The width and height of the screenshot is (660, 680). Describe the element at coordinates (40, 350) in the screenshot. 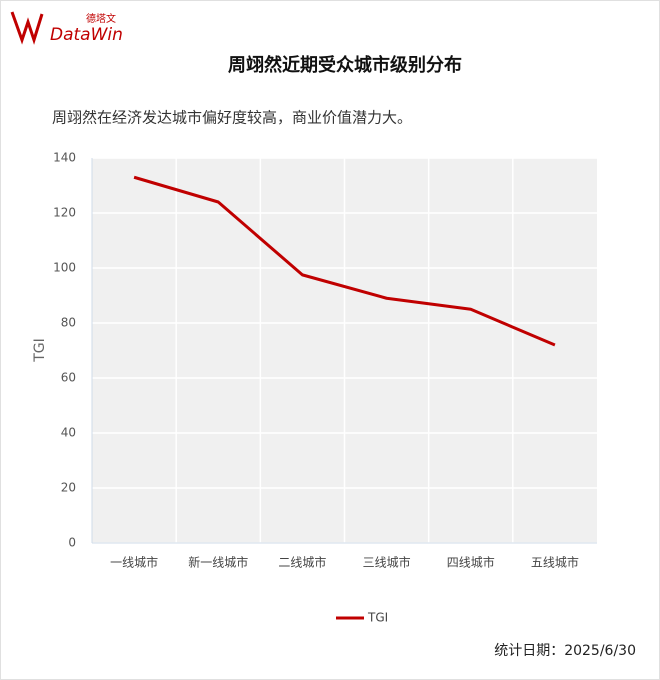

I see `y-axis-label: TGI` at that location.